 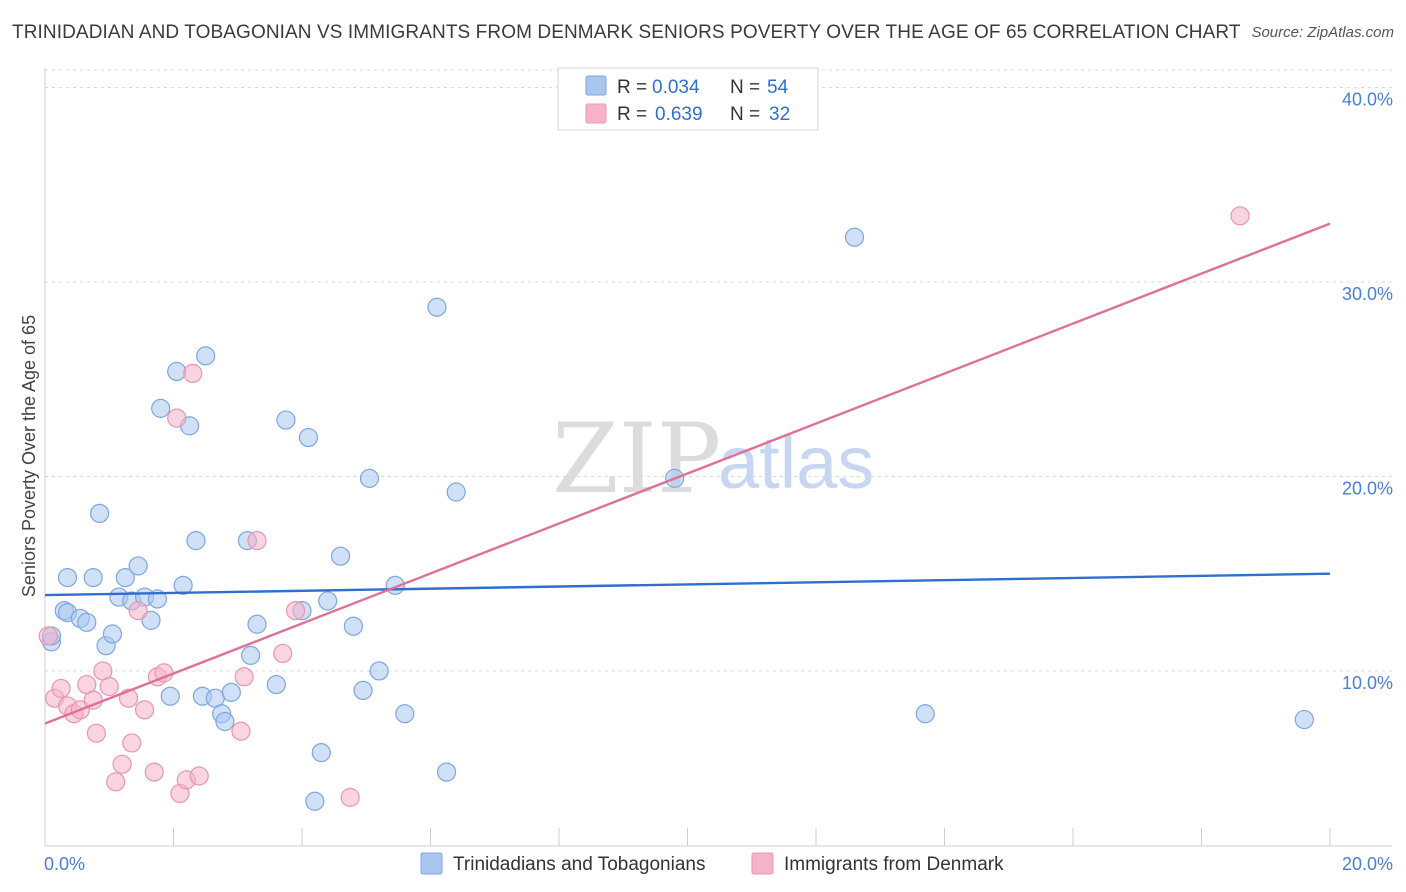 What do you see at coordinates (1367, 488) in the screenshot?
I see `y-tick-label: 20.0%` at bounding box center [1367, 488].